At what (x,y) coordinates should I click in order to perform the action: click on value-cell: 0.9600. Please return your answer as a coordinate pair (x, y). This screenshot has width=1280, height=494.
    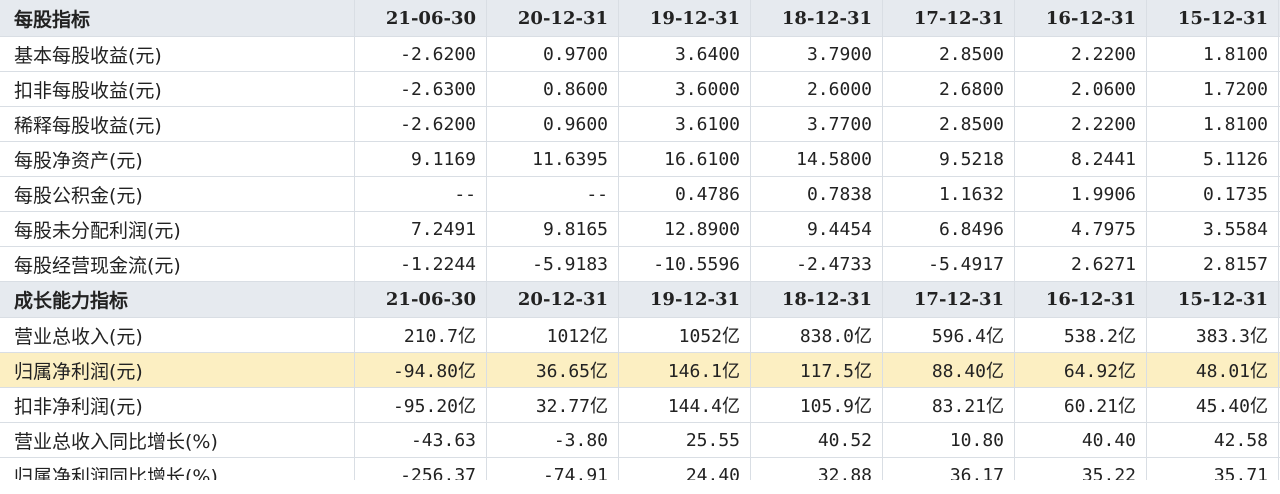
    Looking at the image, I should click on (553, 124).